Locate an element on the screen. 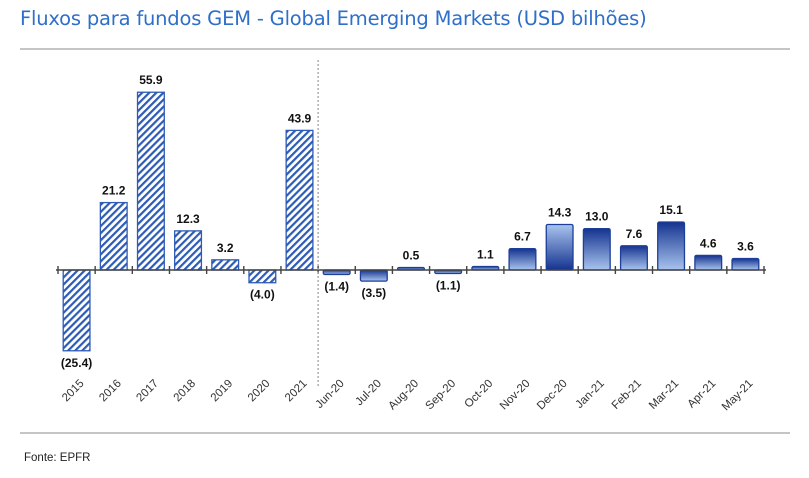  value-label: (4.0) is located at coordinates (262, 295).